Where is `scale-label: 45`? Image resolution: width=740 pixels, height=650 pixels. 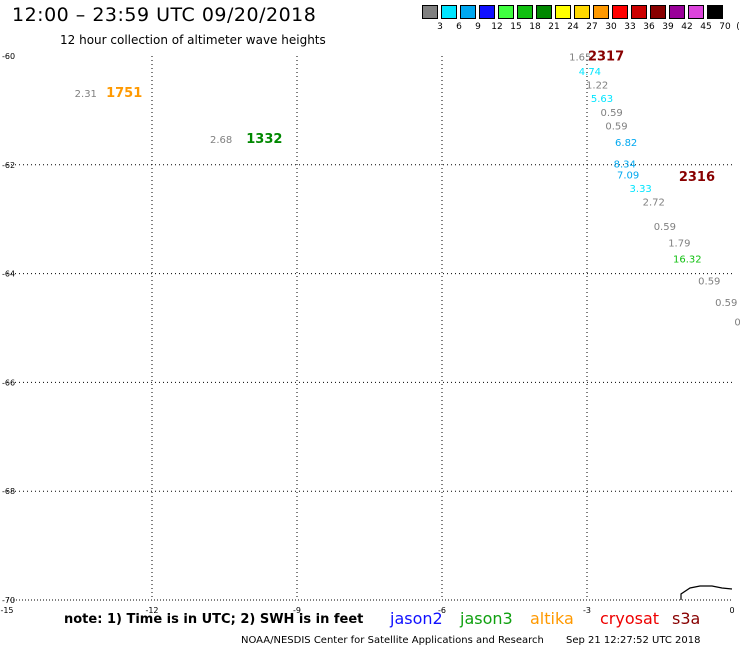
scale-label: 45 is located at coordinates (706, 27).